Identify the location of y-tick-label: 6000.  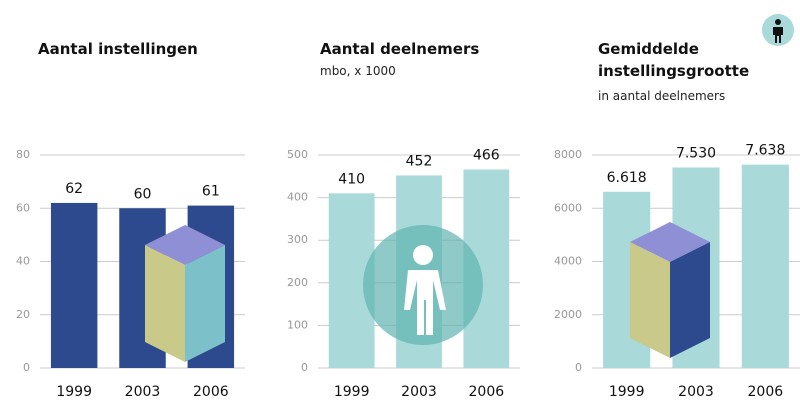
(568, 207).